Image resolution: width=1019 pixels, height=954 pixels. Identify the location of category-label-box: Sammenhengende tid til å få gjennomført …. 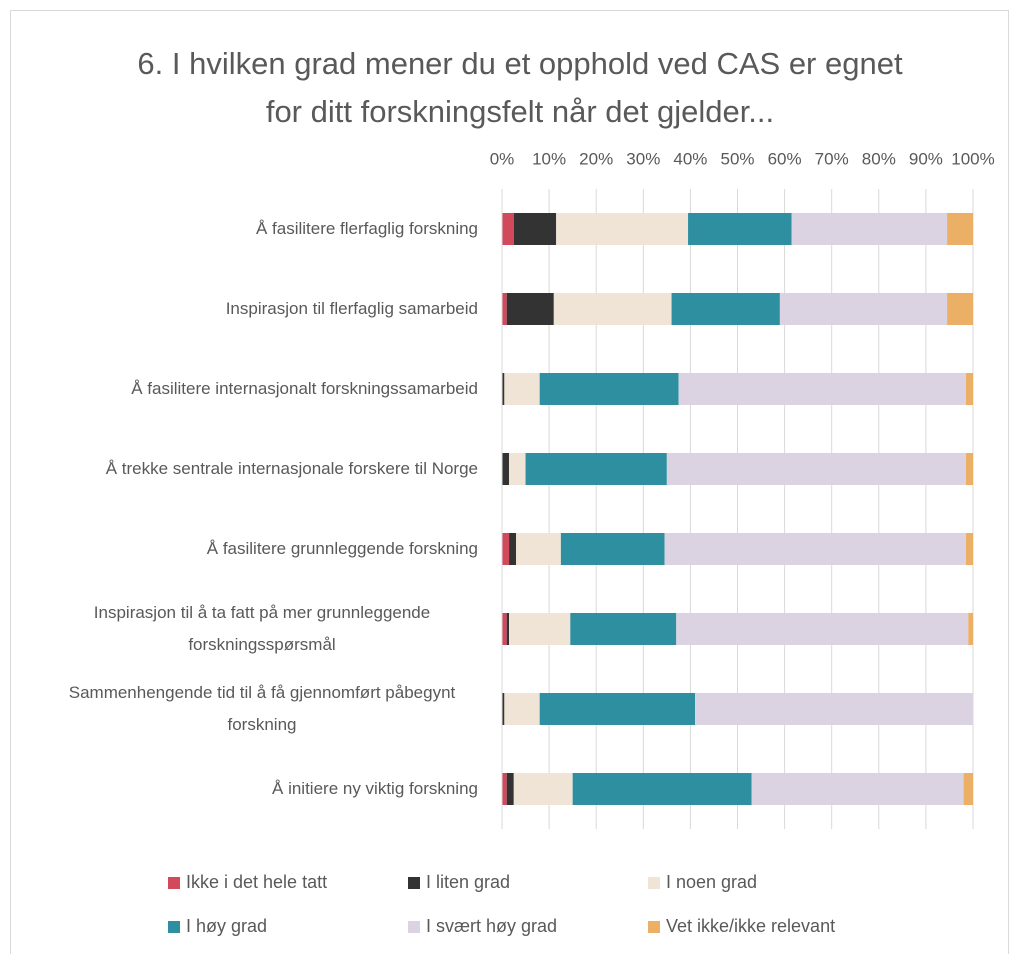
(239, 709).